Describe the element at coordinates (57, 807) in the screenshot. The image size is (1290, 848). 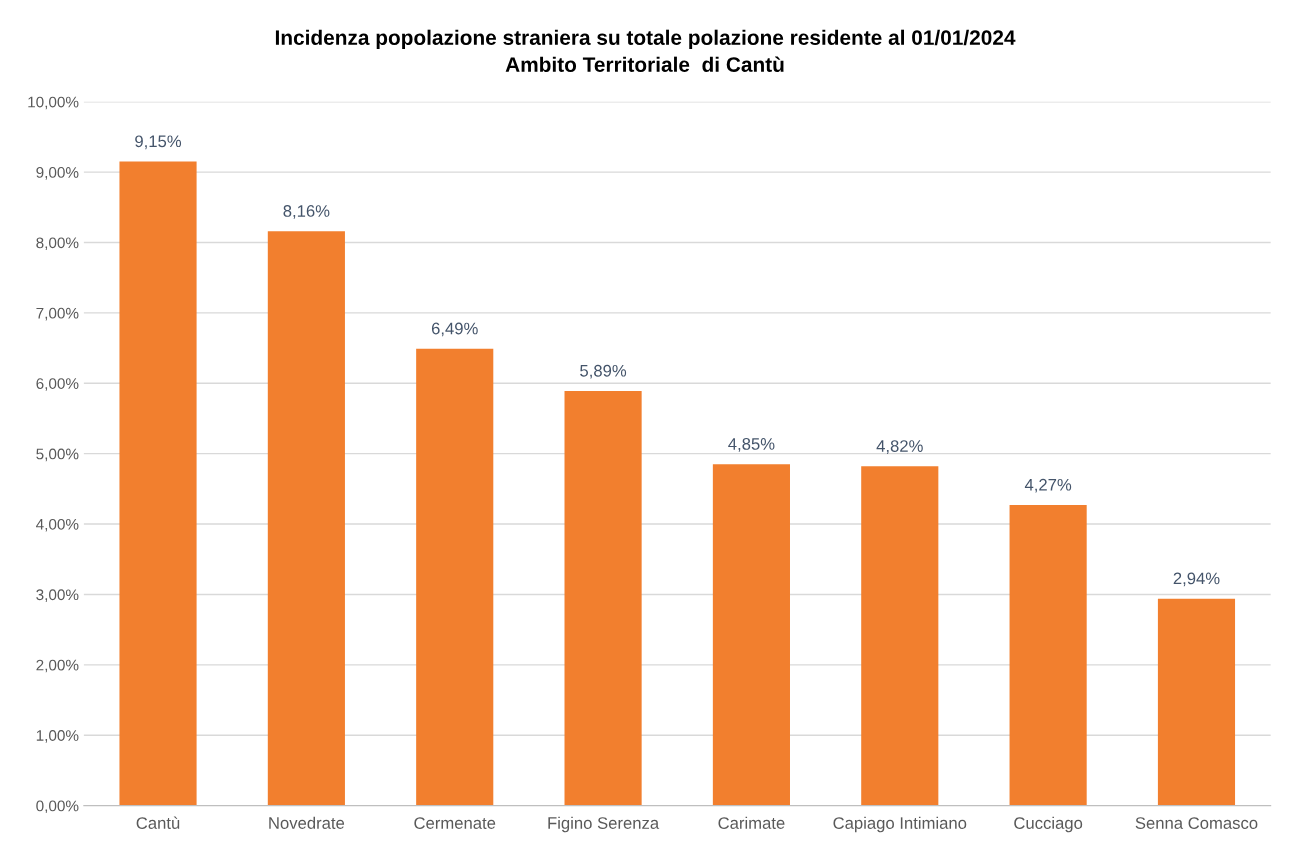
I see `y-tick-label: 0,00%` at that location.